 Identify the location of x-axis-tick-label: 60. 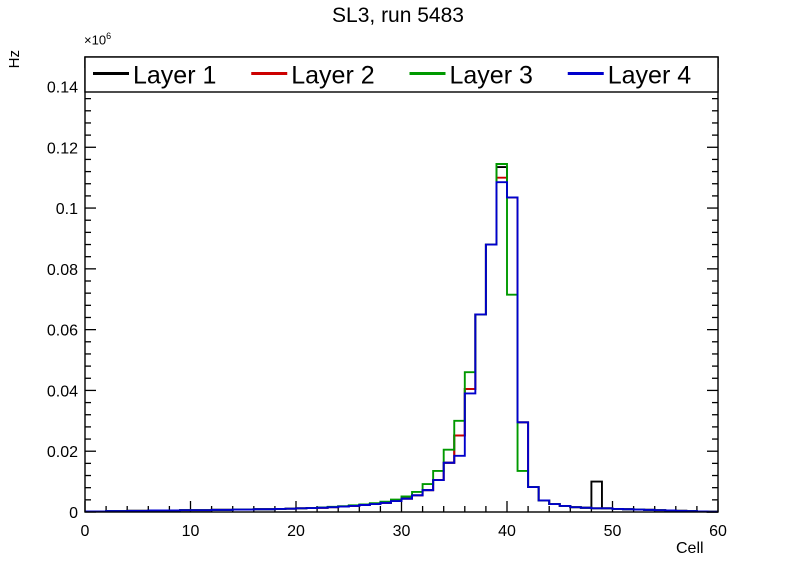
(718, 531).